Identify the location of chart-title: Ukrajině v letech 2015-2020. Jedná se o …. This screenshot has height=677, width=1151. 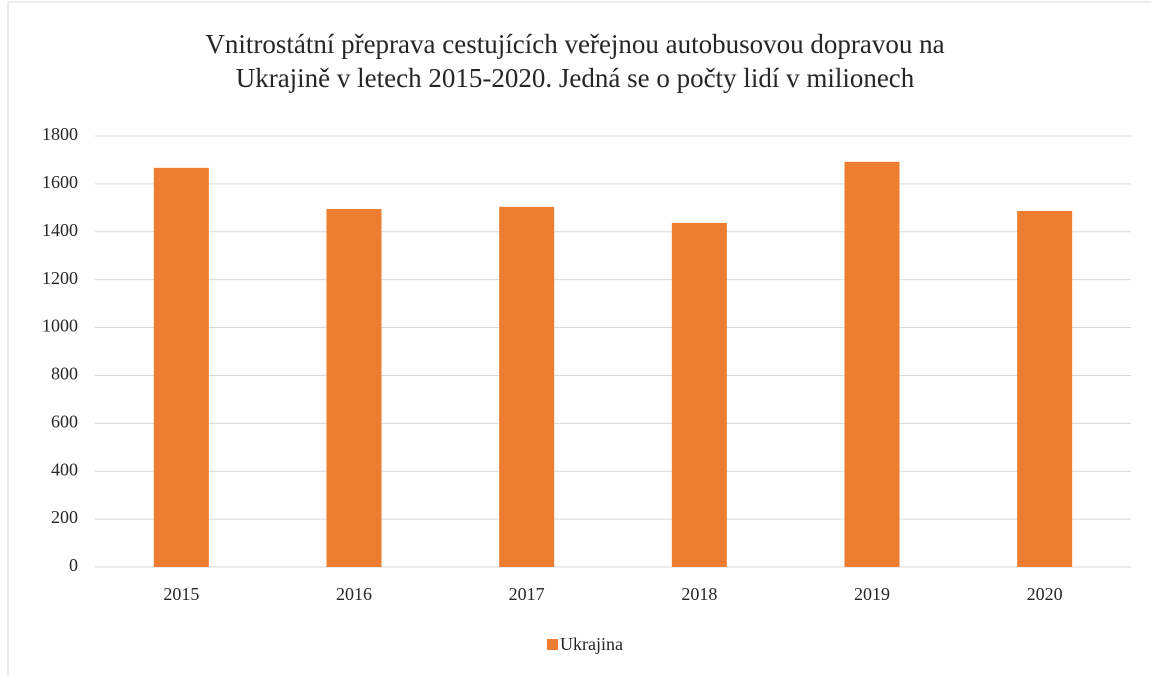
(575, 78).